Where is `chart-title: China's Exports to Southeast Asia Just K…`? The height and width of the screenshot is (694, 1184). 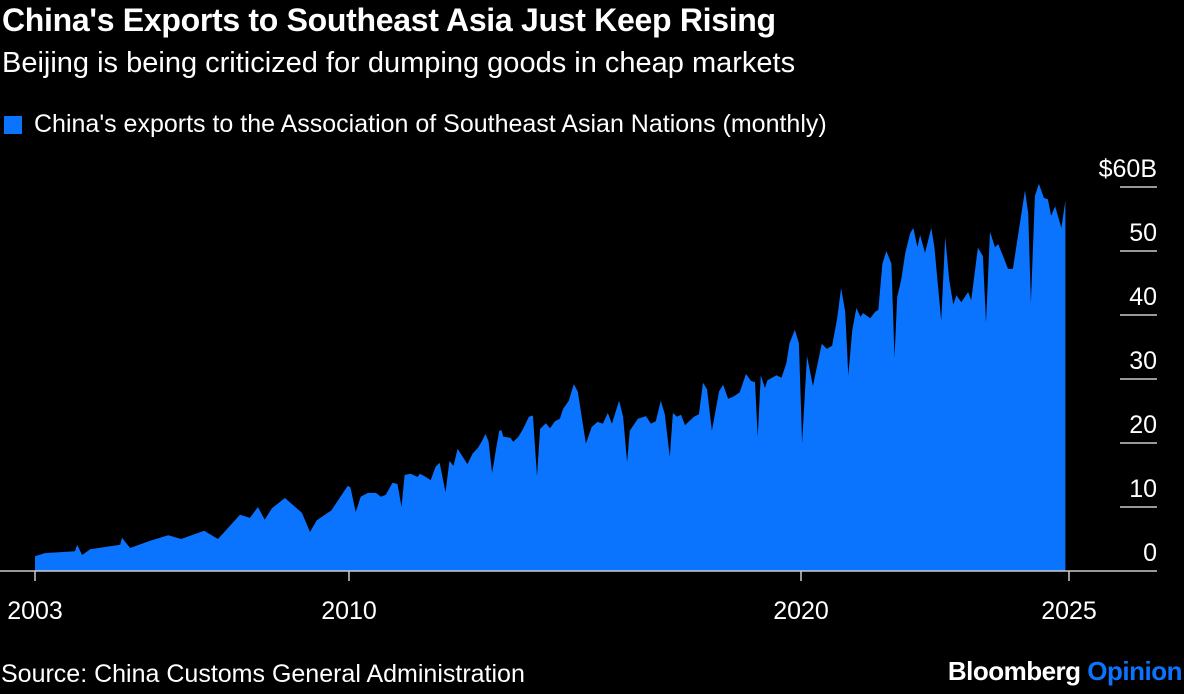 chart-title: China's Exports to Southeast Asia Just K… is located at coordinates (389, 20).